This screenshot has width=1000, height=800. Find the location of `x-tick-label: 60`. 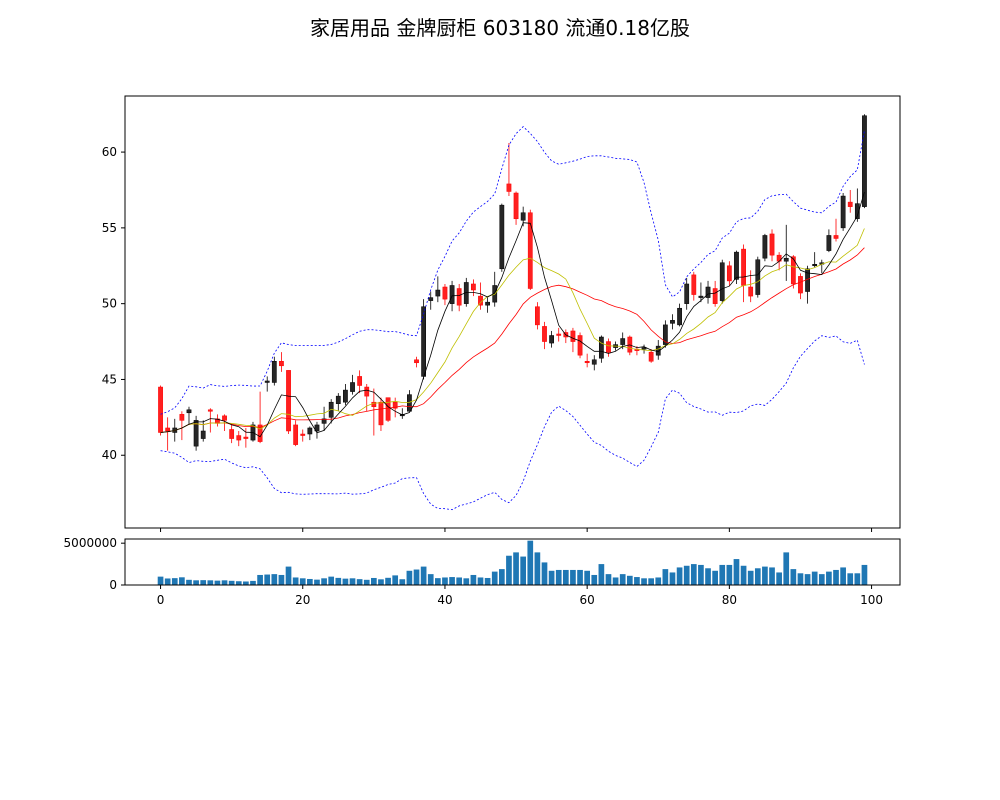

x-tick-label: 60 is located at coordinates (587, 600).